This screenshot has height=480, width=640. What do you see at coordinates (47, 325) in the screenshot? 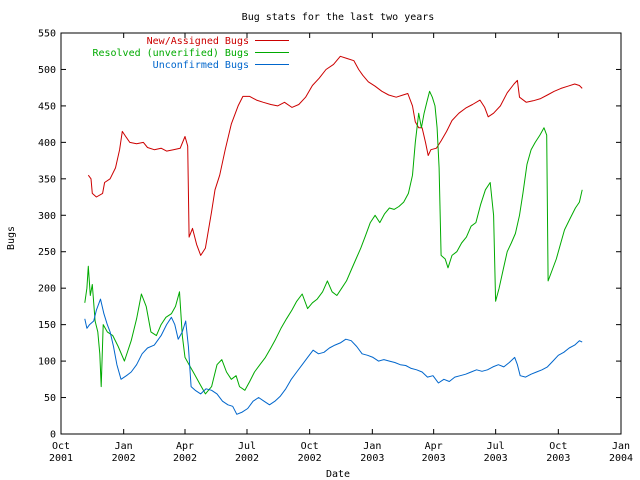
I see `y-tick-label: 150` at bounding box center [47, 325].